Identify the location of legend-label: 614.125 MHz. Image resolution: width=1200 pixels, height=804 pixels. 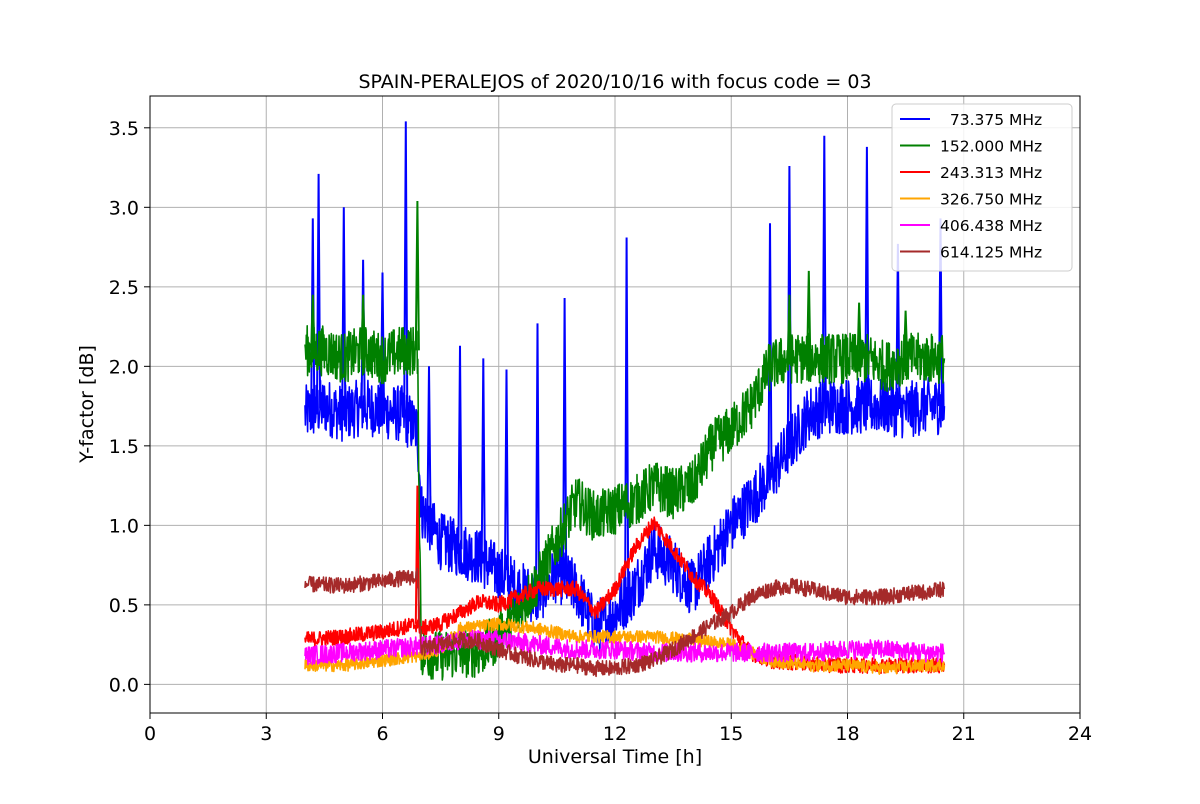
(991, 253).